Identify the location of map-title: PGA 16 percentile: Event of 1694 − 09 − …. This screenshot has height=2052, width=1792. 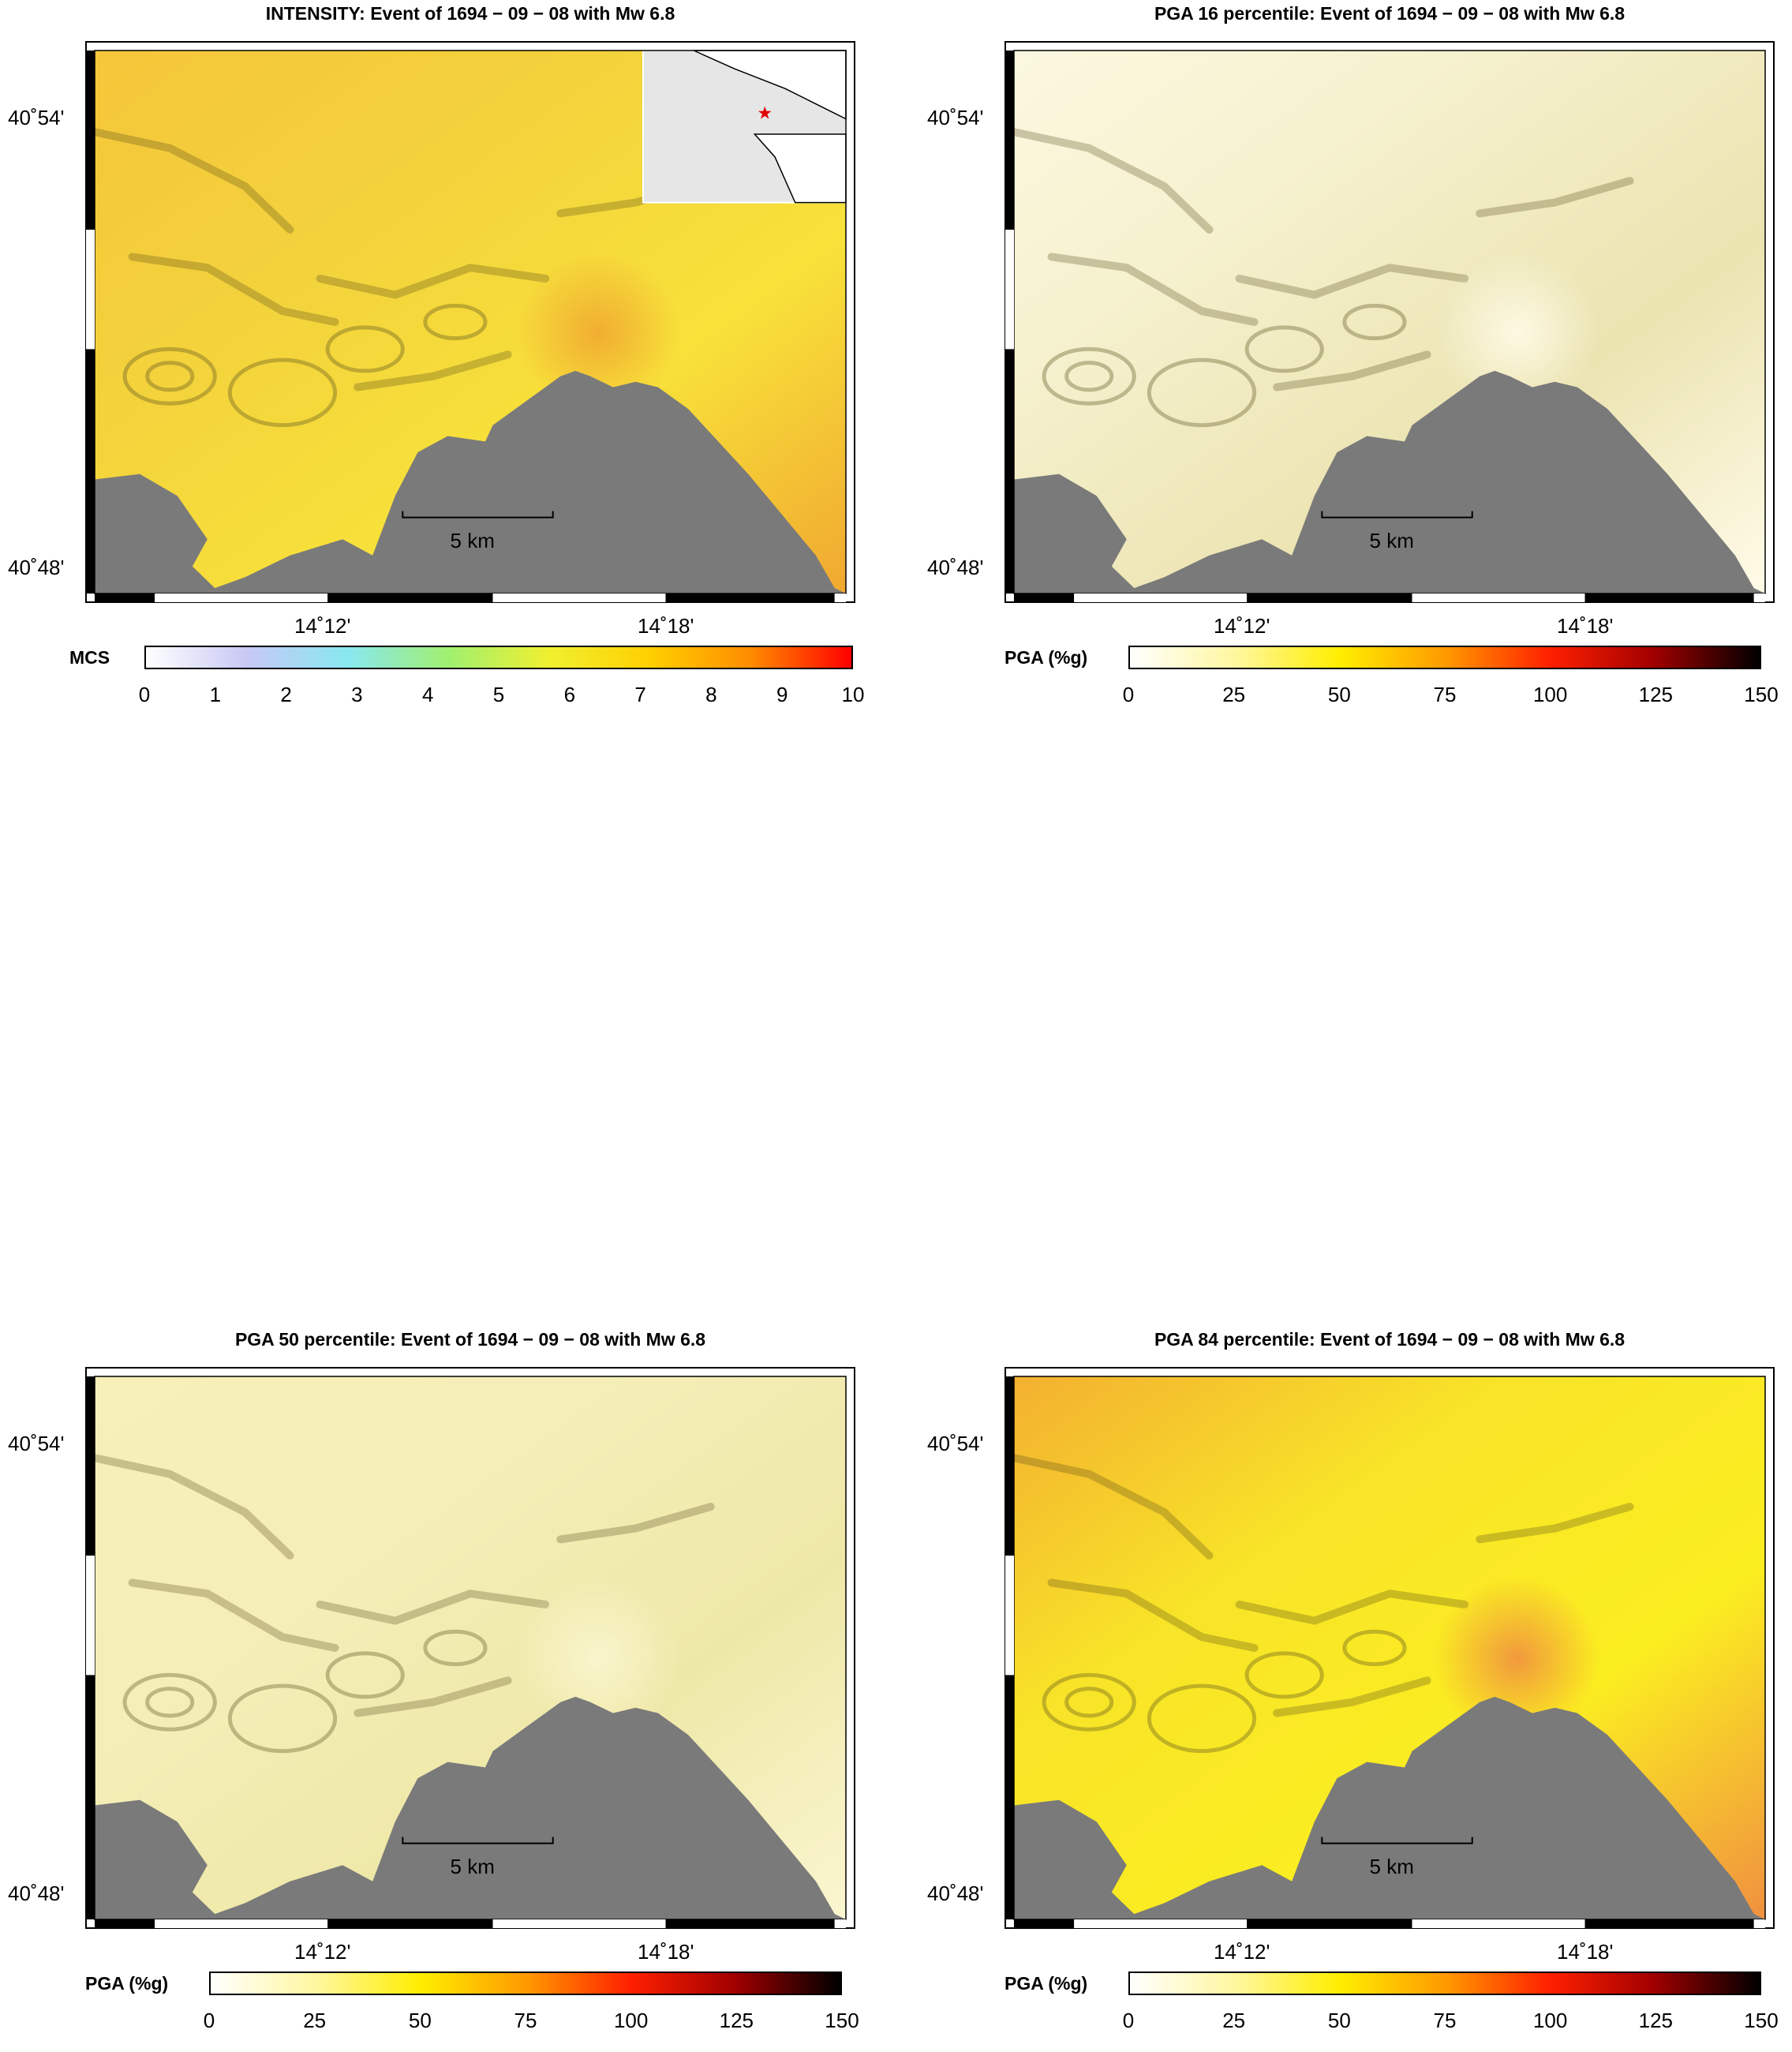
(1390, 13).